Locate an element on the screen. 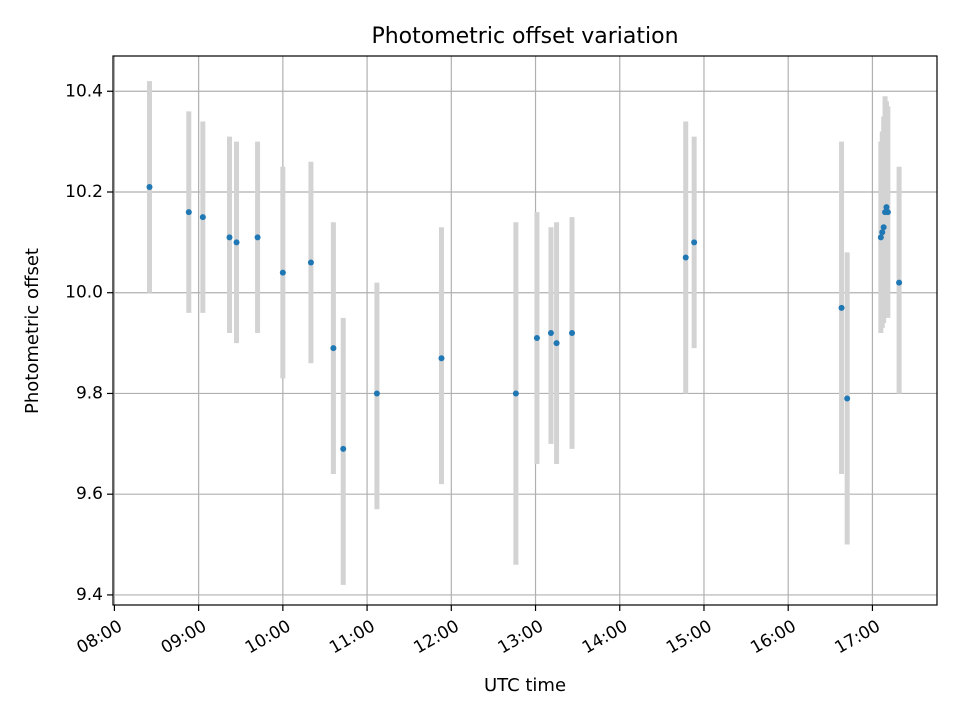 The width and height of the screenshot is (960, 720). x-tick-label: 09:00 is located at coordinates (184, 637).